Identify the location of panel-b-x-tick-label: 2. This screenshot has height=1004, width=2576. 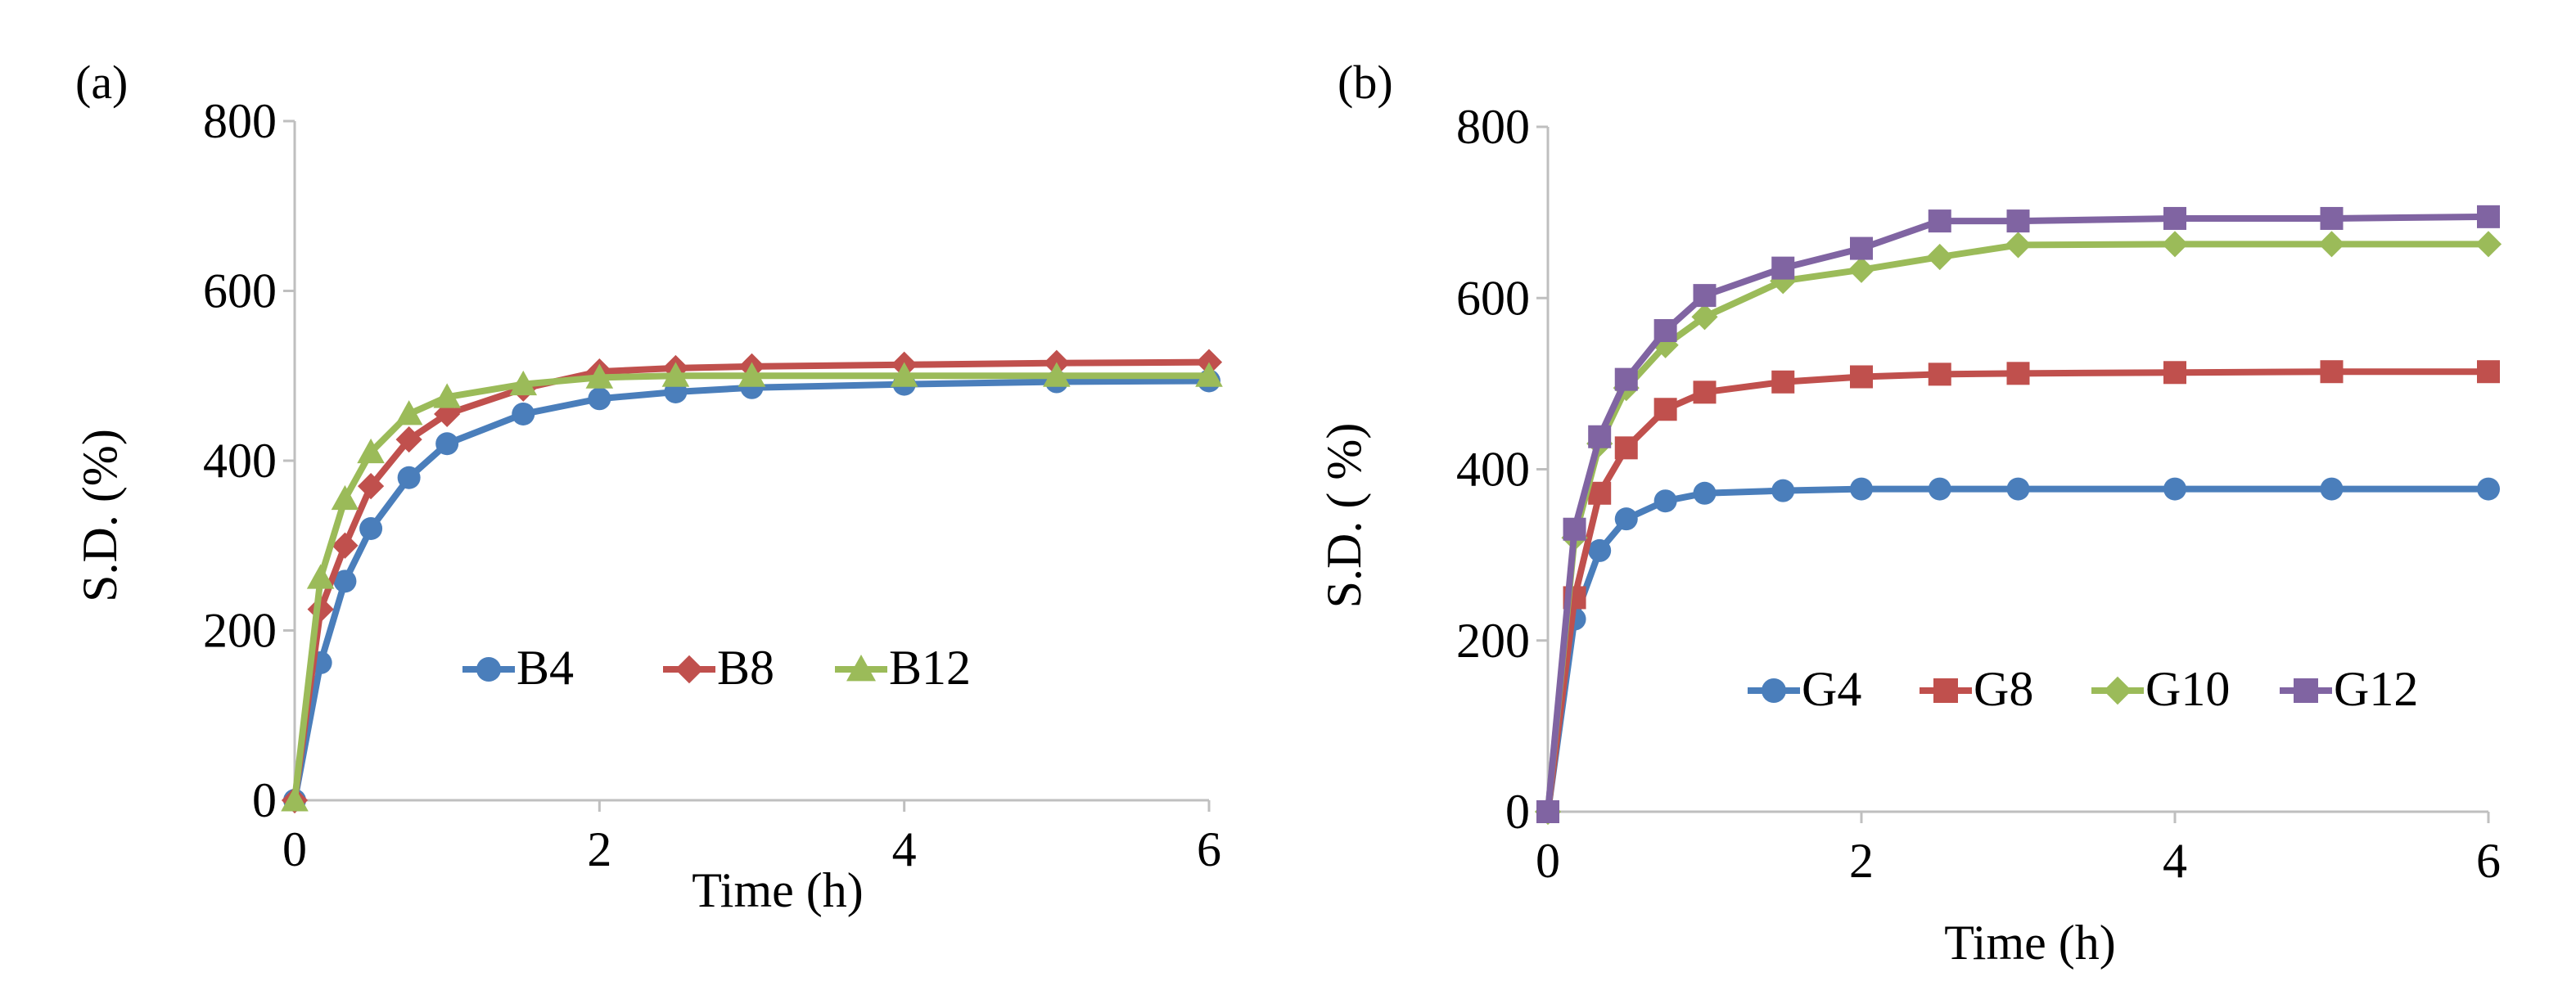
(1861, 861).